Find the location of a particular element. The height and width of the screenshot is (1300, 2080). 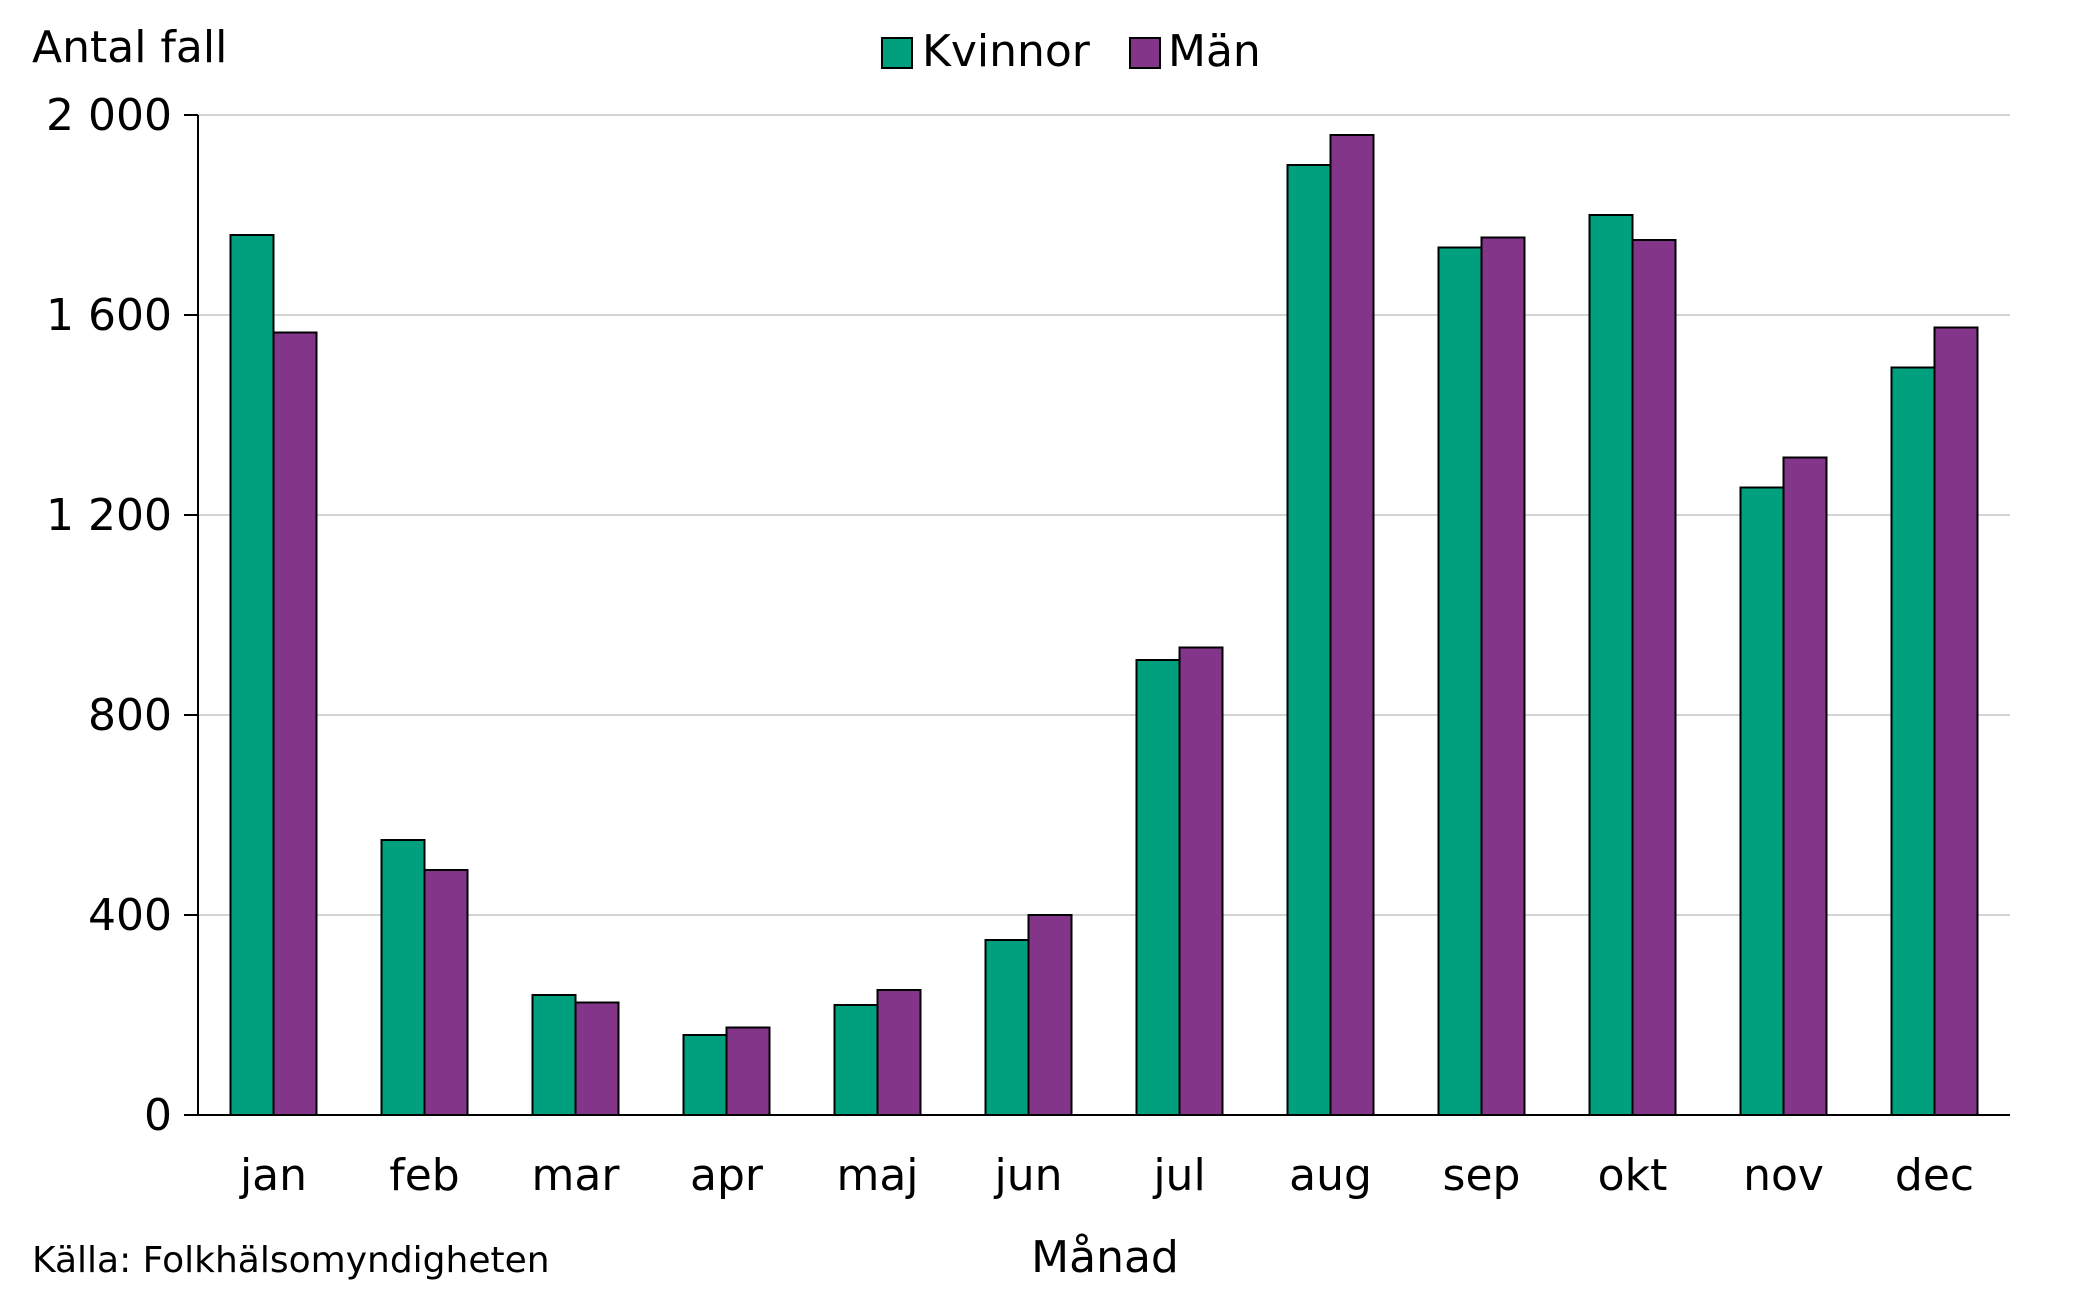

y-tick-label: 800 is located at coordinates (130, 715).